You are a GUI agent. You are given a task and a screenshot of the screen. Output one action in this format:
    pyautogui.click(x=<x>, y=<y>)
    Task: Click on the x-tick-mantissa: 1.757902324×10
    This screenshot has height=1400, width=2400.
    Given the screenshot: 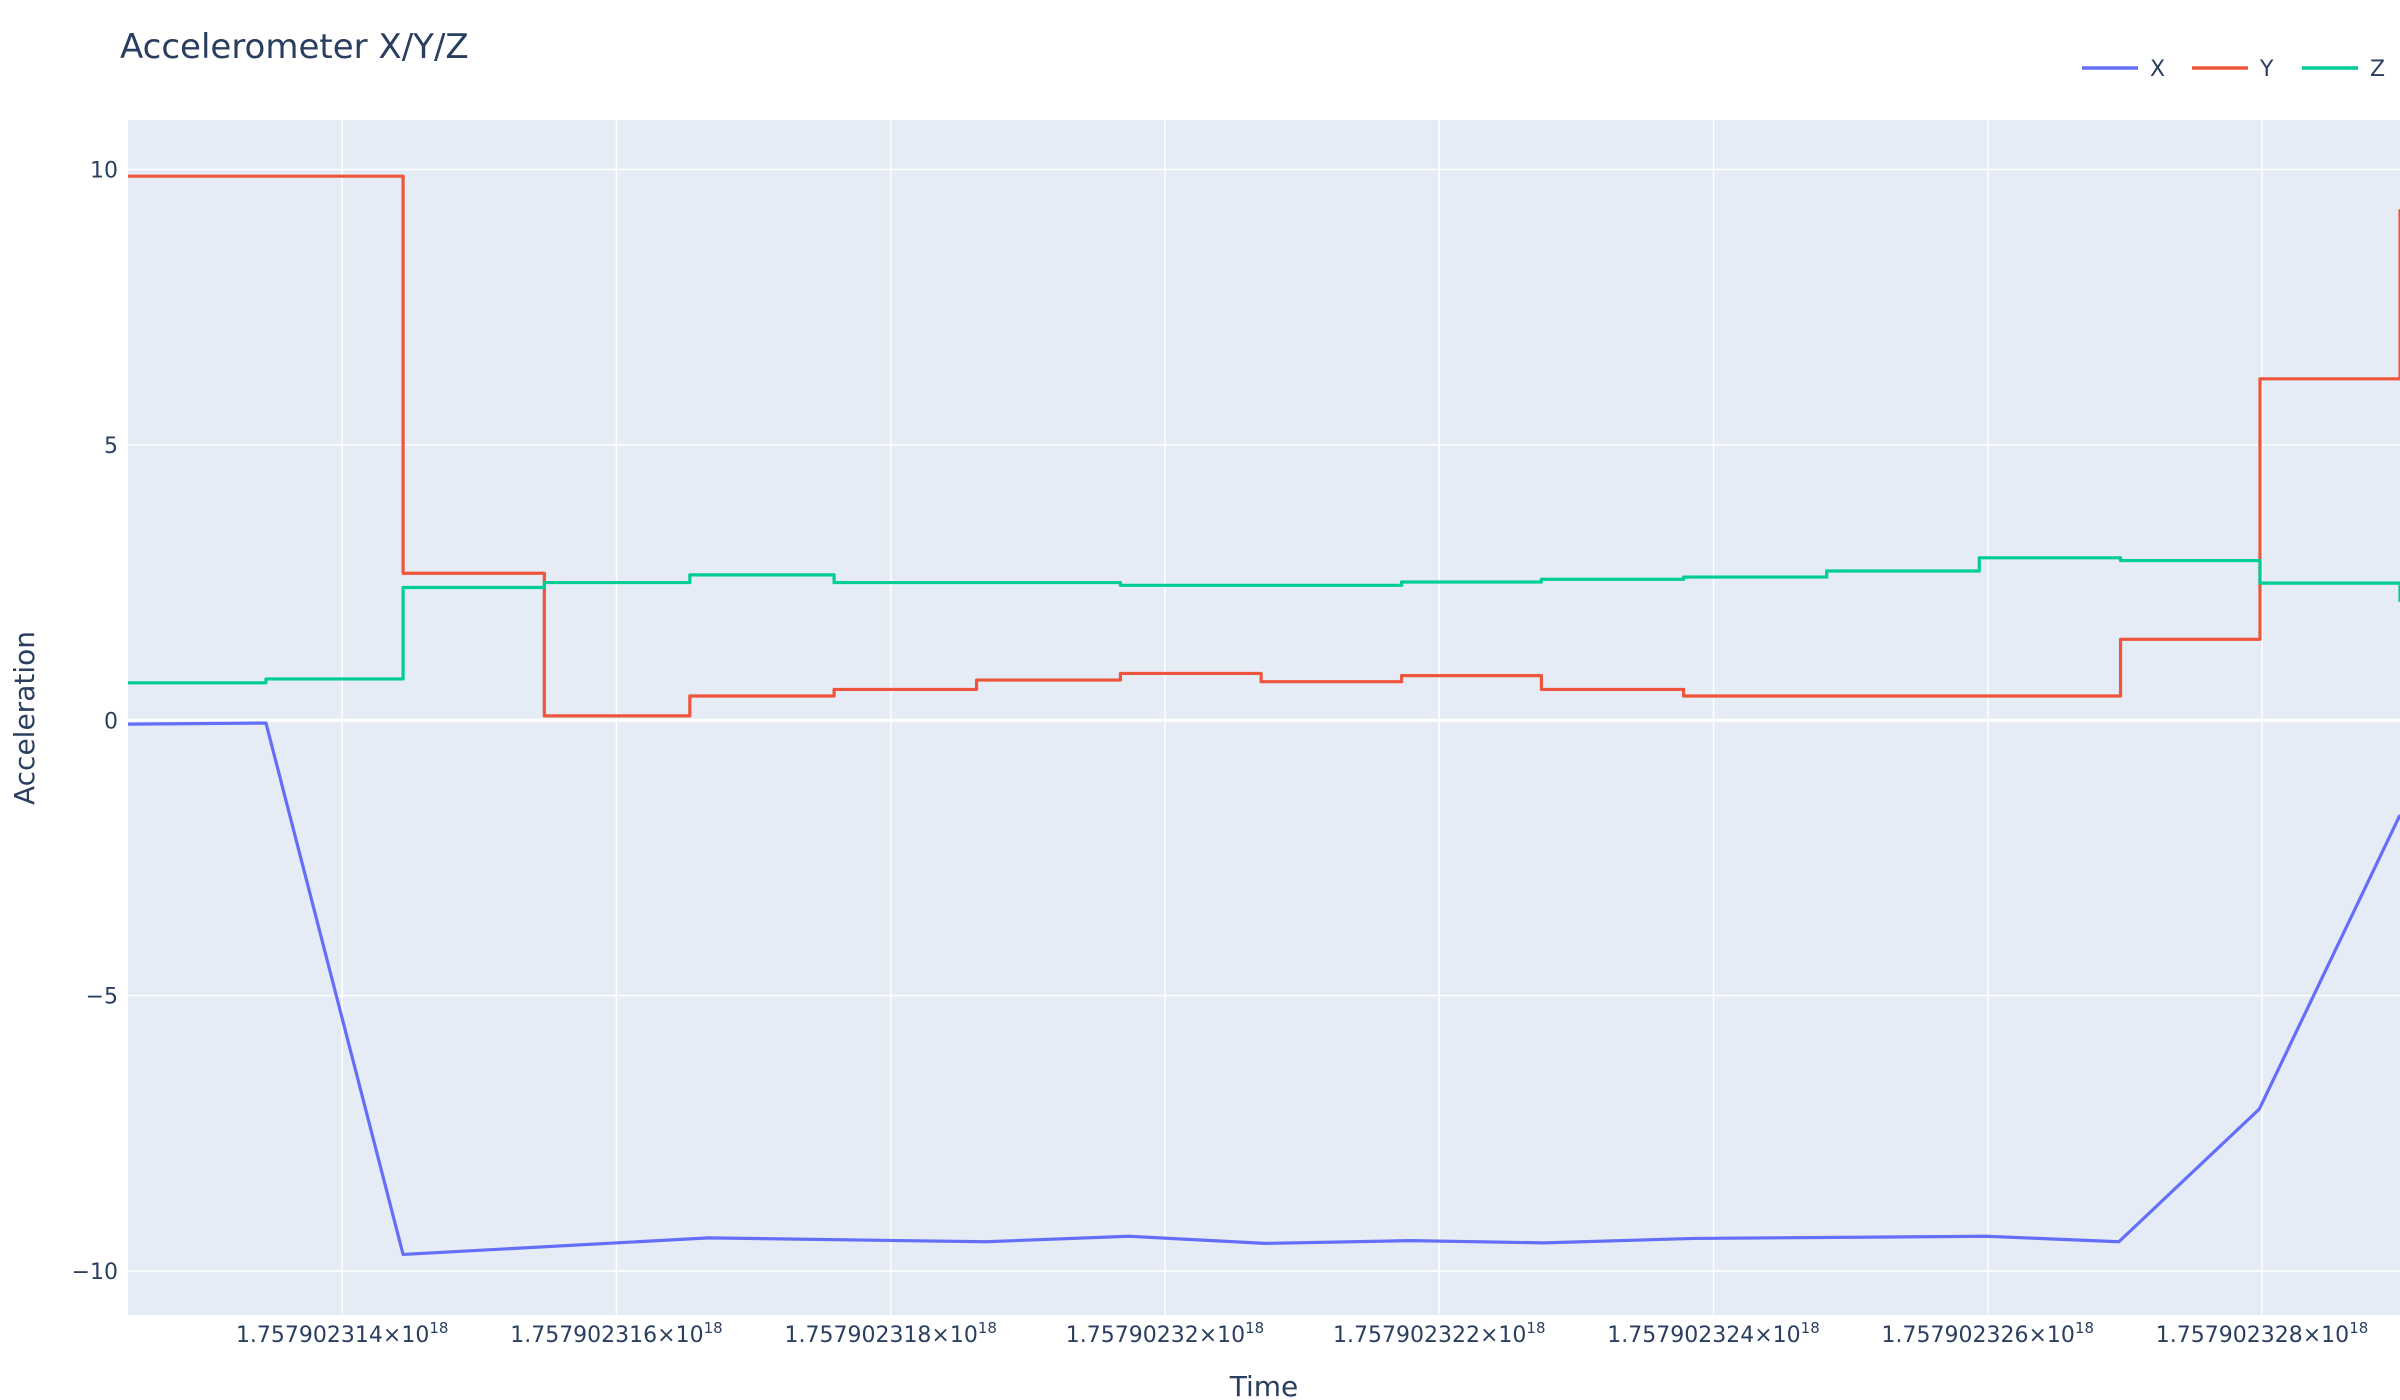 What is the action you would take?
    pyautogui.click(x=1703, y=1335)
    